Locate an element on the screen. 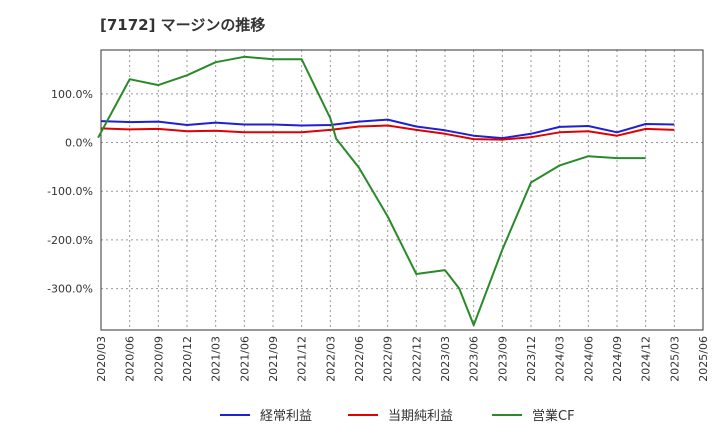 Image resolution: width=720 pixels, height=440 pixels. x-tick-label: 2023/06 is located at coordinates (474, 359).